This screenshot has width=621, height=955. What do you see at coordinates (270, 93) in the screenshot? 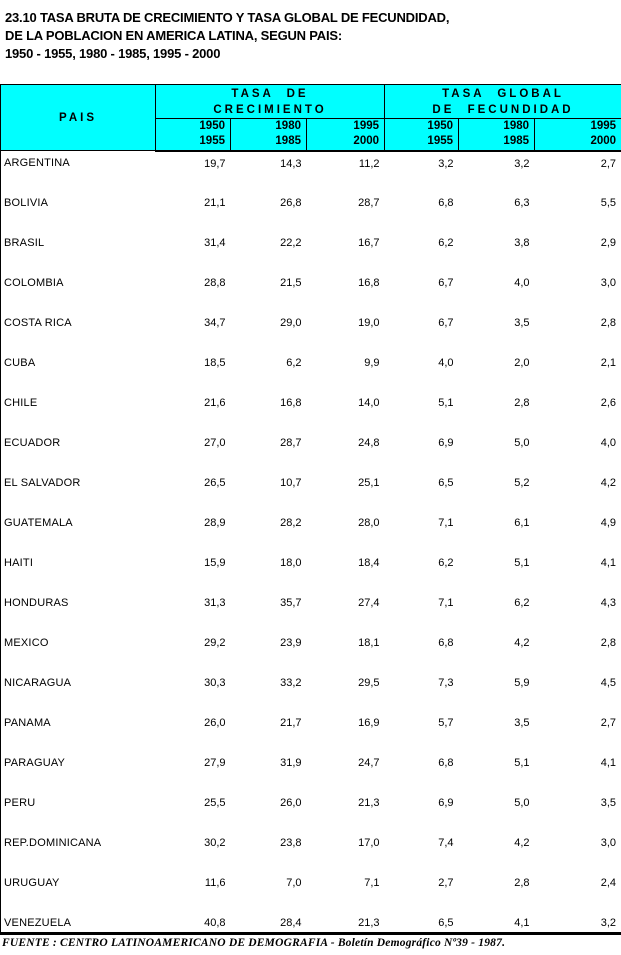
I see `group1-line-1: TASA DE` at bounding box center [270, 93].